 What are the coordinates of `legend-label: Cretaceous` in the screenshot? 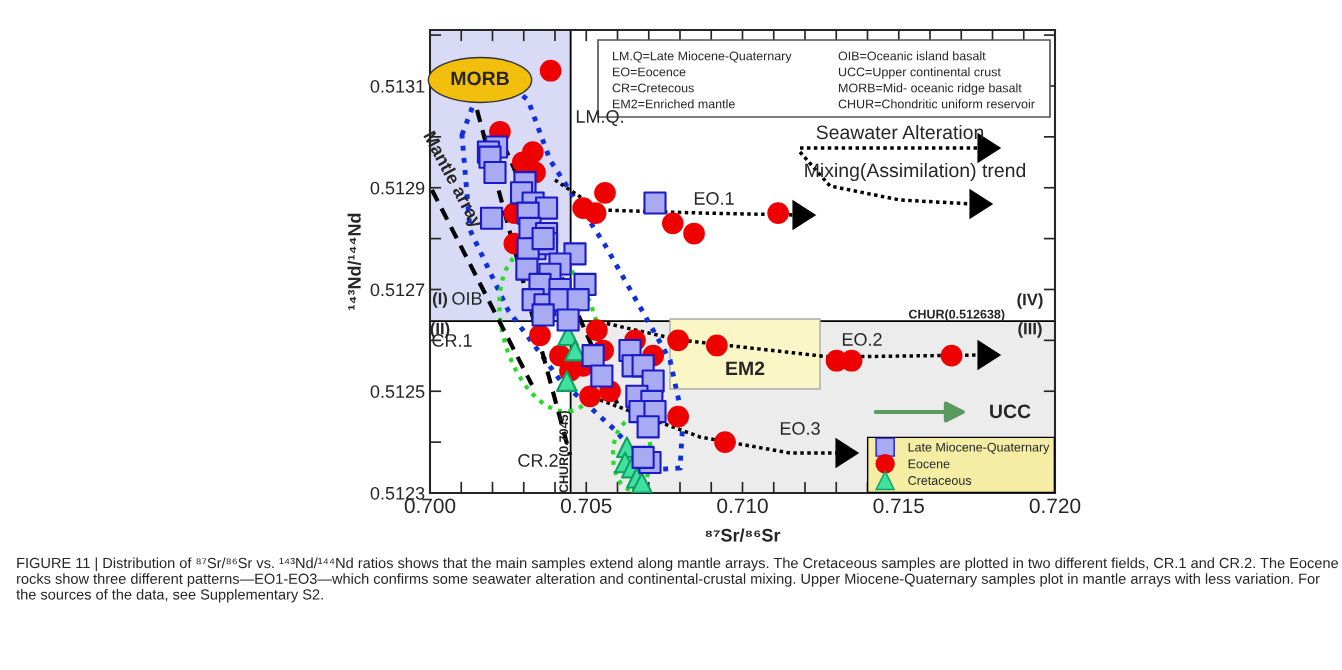 It's located at (940, 480).